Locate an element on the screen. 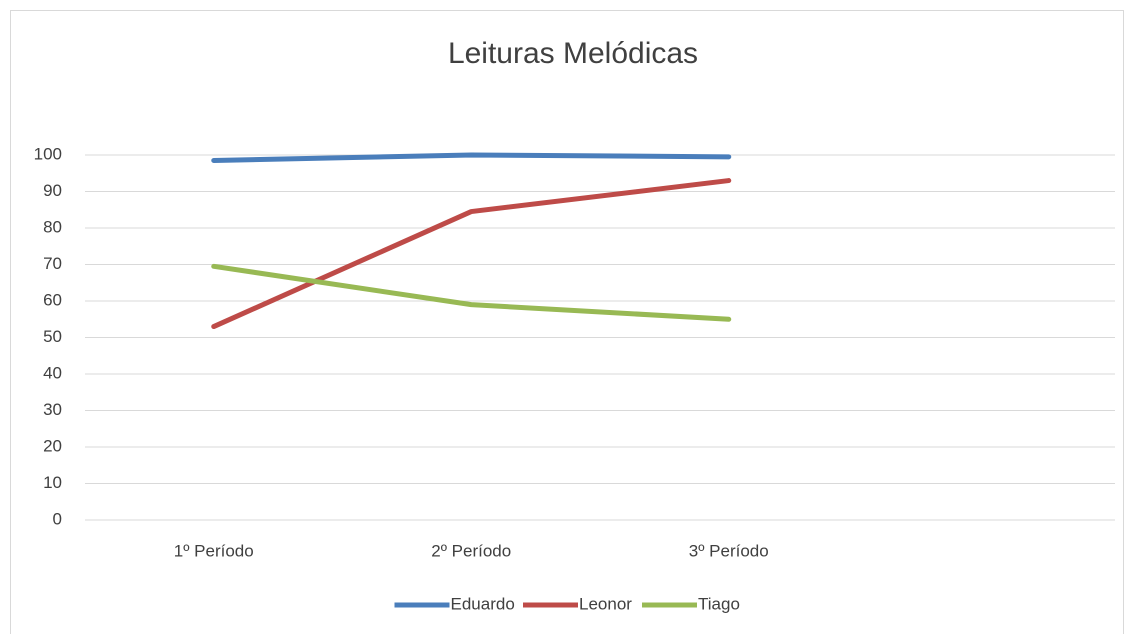  y-tick-label: 60 is located at coordinates (52, 299).